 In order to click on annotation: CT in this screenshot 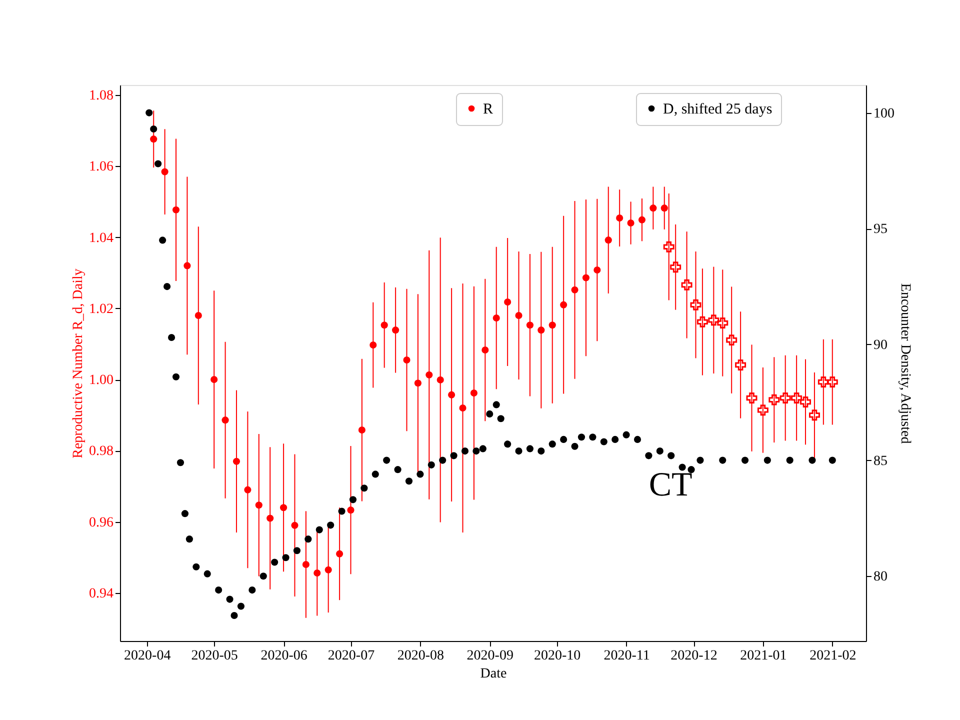, I will do `click(670, 485)`.